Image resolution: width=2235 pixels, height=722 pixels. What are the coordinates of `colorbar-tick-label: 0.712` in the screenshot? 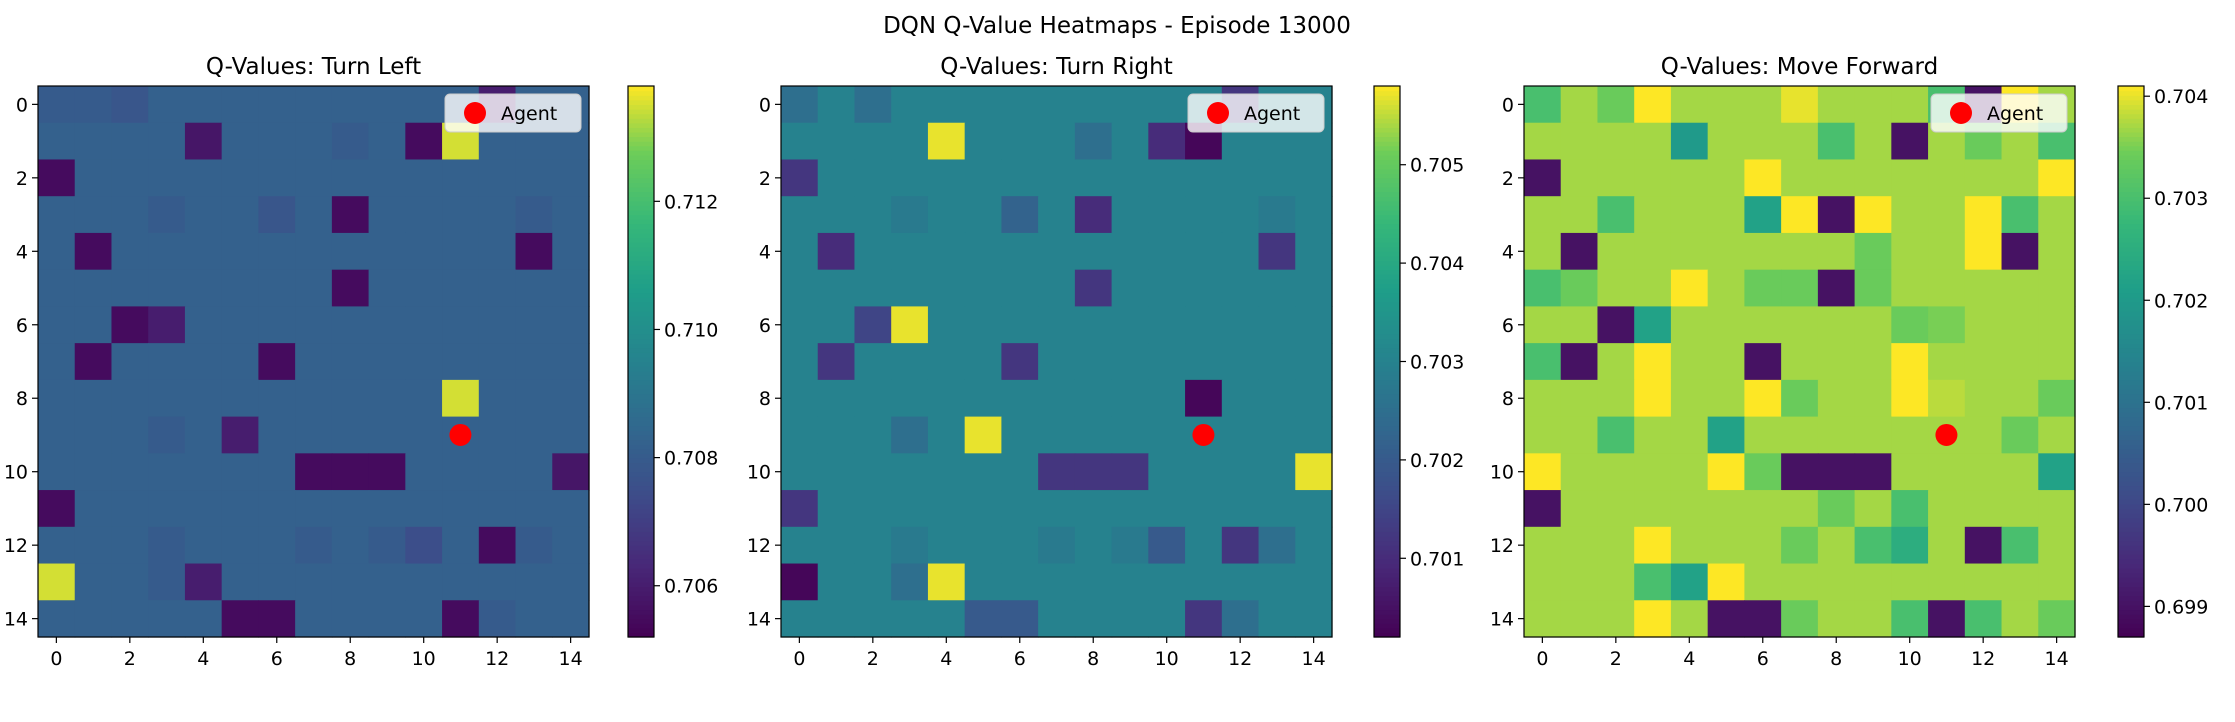 It's located at (691, 202).